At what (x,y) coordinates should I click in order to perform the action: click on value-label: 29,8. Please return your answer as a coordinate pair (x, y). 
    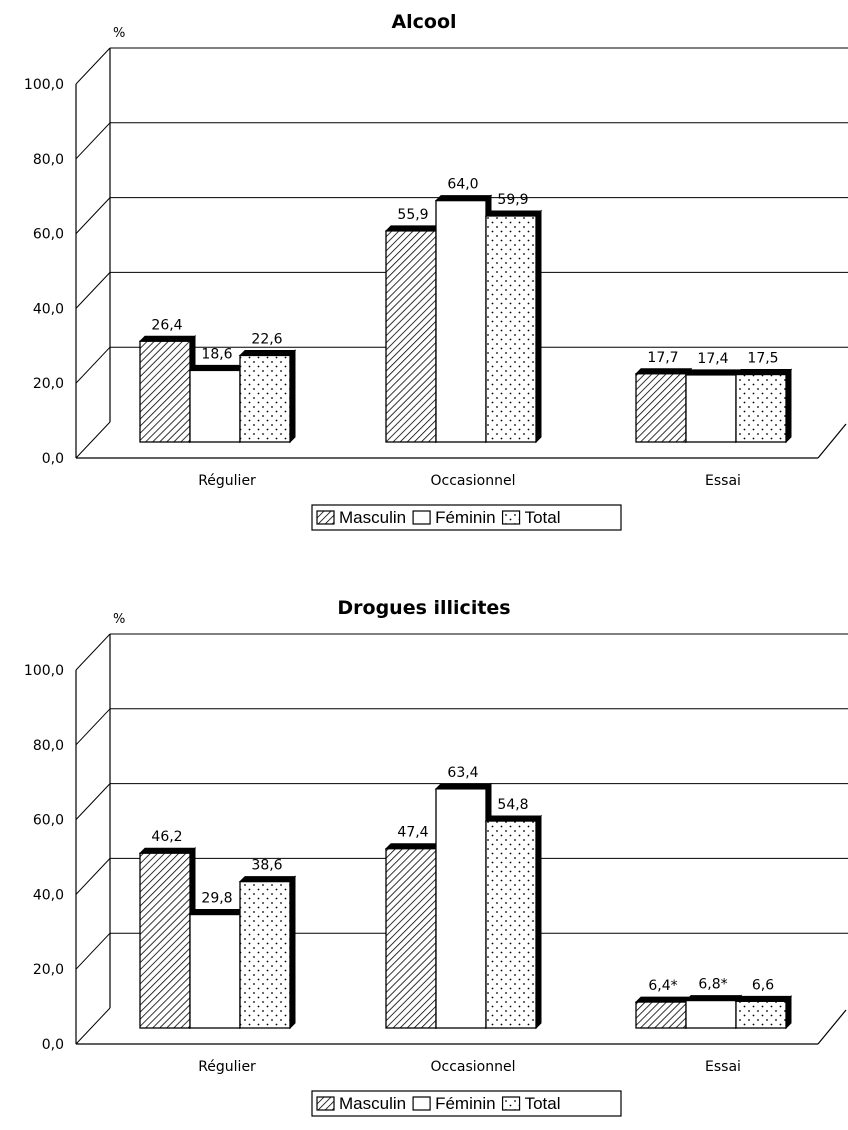
    Looking at the image, I should click on (216, 899).